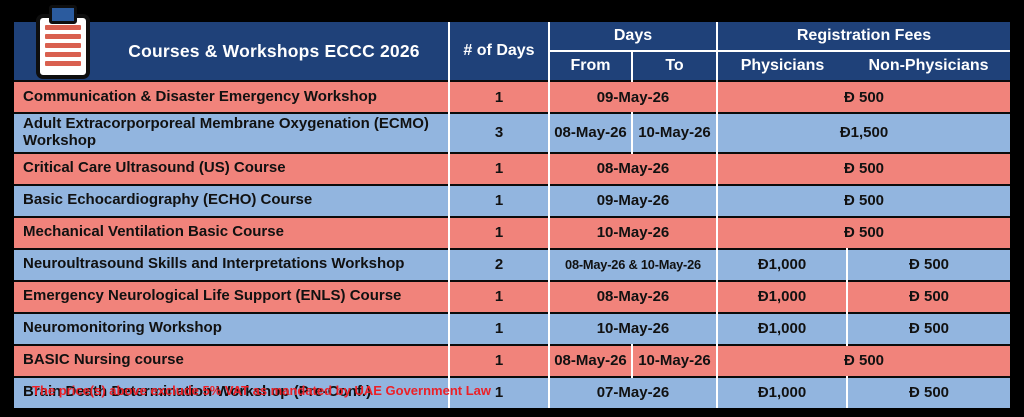 This screenshot has width=1024, height=417. I want to click on days-count-cell: 3, so click(499, 132).